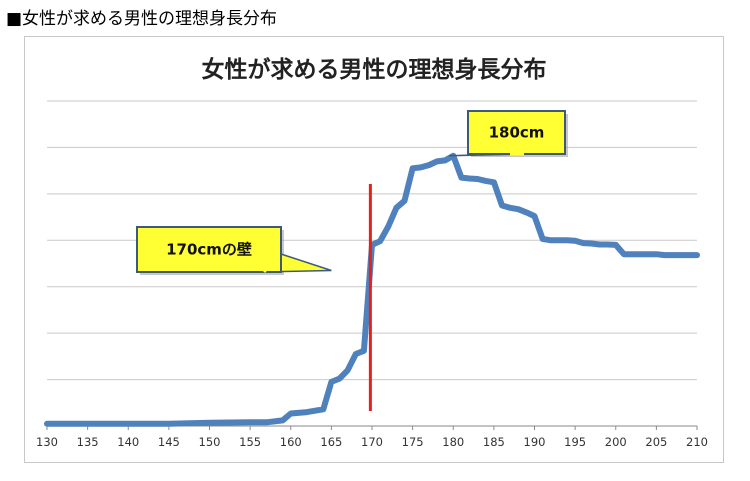 This screenshot has height=481, width=750. I want to click on x-tick-label: 180, so click(453, 442).